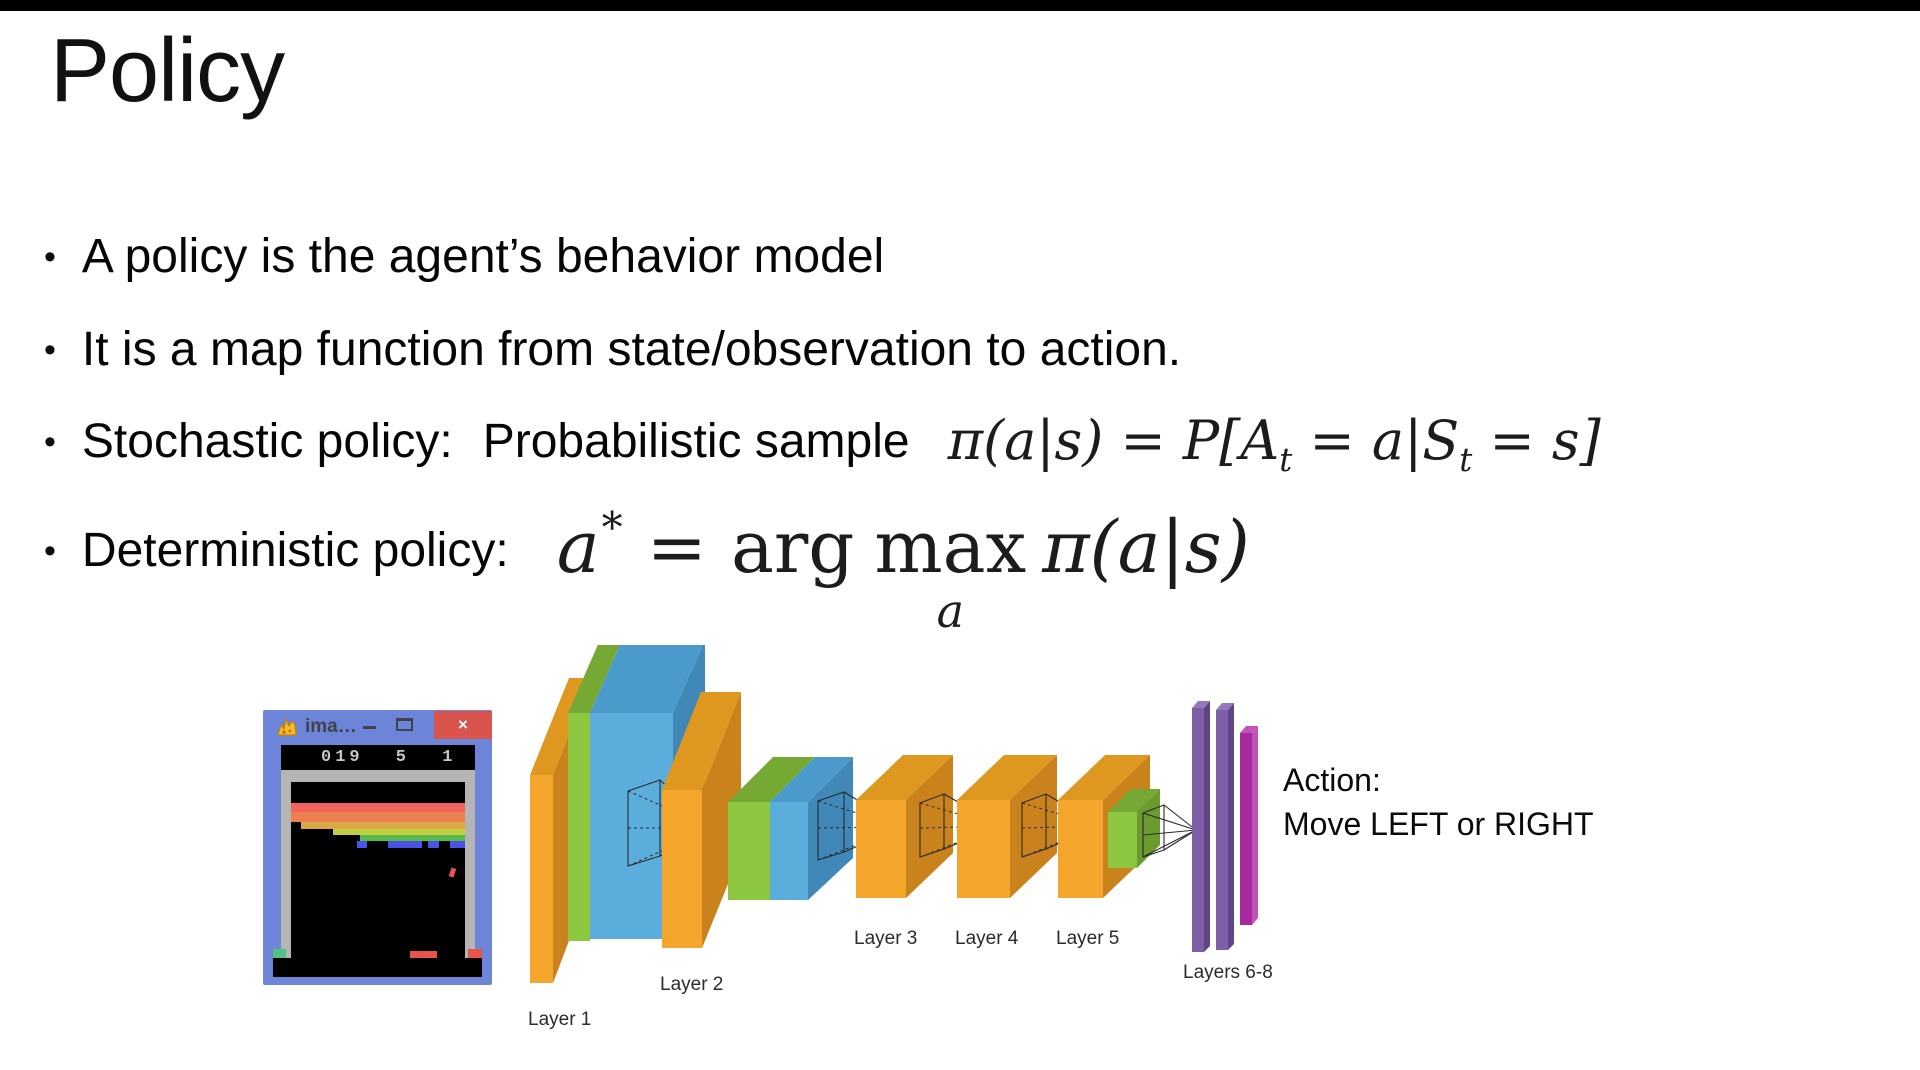  I want to click on bullet-deterministic-policy: • Deterministic policy: a * = arg max a π(a|s), so click(647, 566).